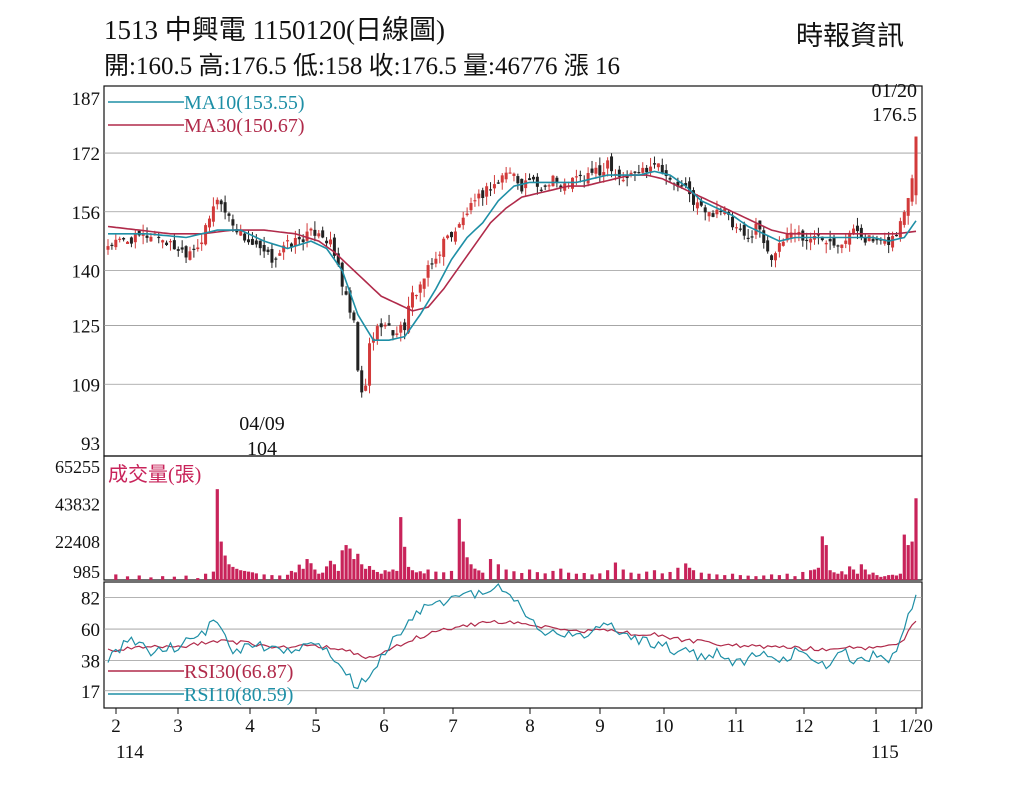 The width and height of the screenshot is (1024, 788). I want to click on rsi10-legend-label: RSI10(80.59), so click(238, 695).